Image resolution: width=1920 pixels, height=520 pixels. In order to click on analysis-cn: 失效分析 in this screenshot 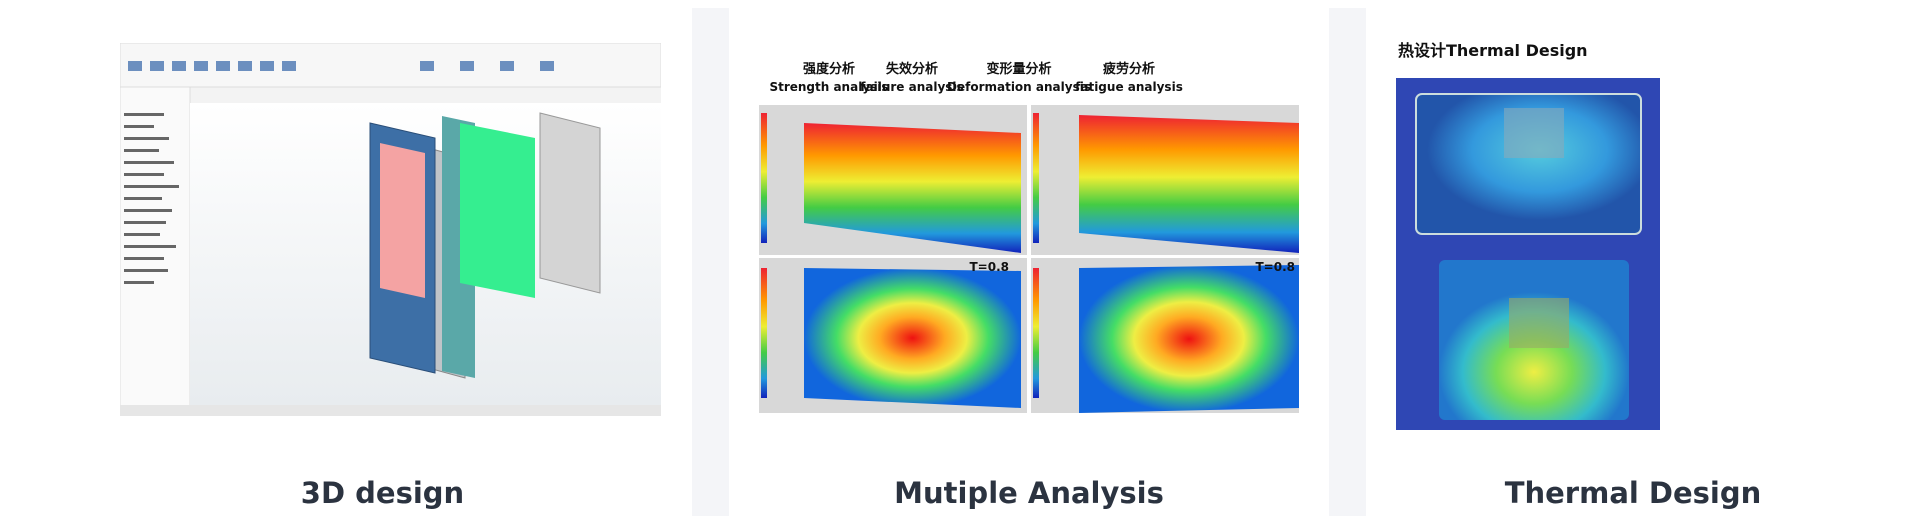, I will do `click(912, 69)`.